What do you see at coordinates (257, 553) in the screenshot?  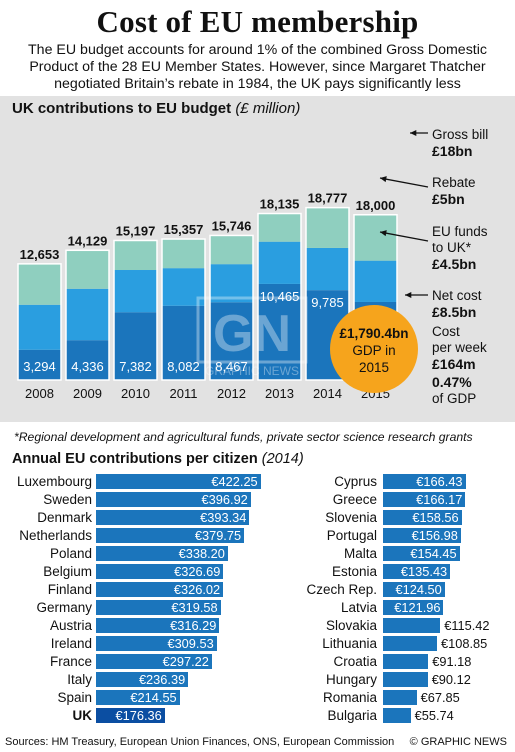 I see `country-row-poland: Poland €338.20` at bounding box center [257, 553].